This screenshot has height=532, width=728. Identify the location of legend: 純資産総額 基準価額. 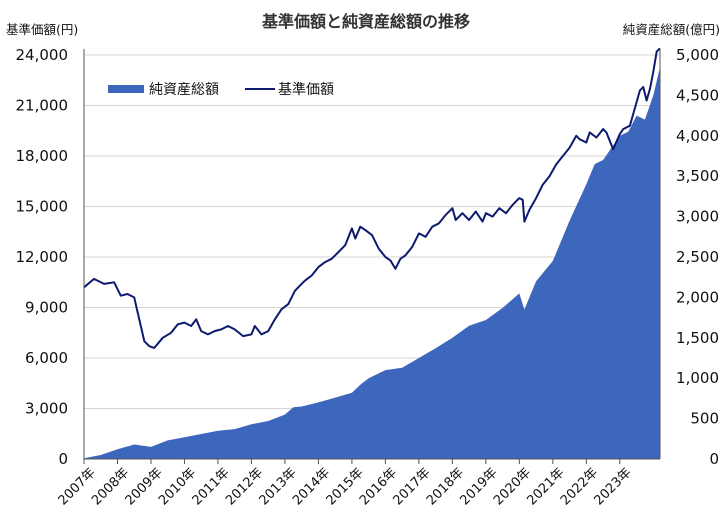
(221, 89).